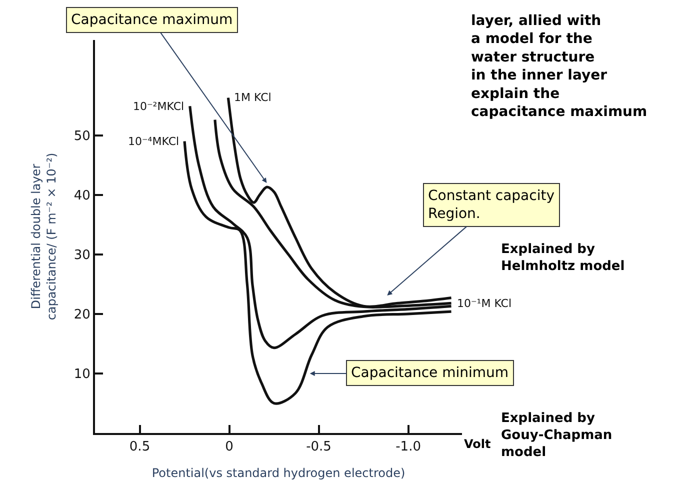  Describe the element at coordinates (556, 435) in the screenshot. I see `text: Explained by Gouy-Chapman model` at that location.